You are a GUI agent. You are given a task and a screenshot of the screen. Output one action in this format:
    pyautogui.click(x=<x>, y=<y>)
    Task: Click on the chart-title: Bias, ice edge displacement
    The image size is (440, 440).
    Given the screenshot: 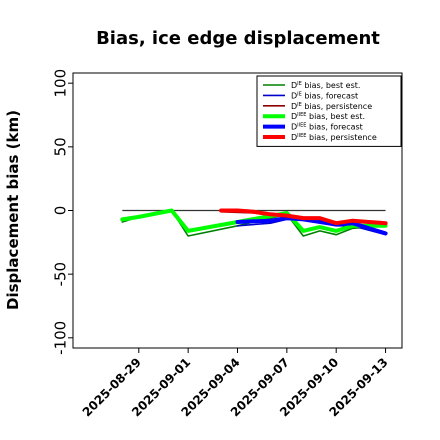 What is the action you would take?
    pyautogui.click(x=238, y=38)
    